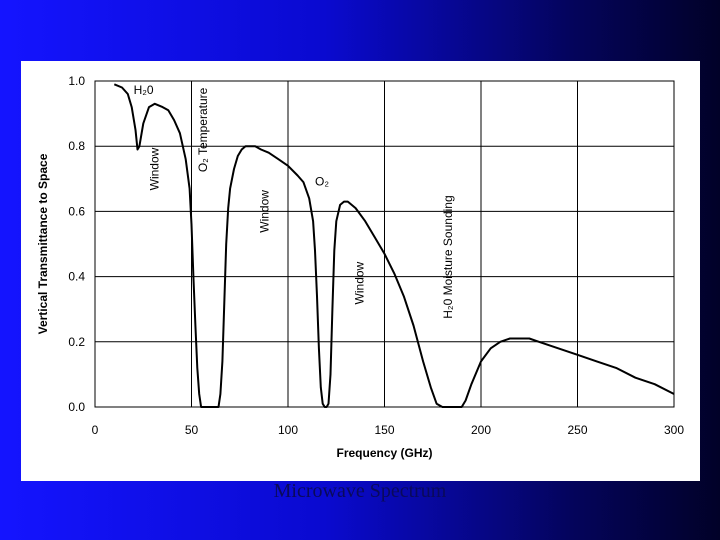  Describe the element at coordinates (76, 81) in the screenshot. I see `y-tick-label: 1.0` at that location.